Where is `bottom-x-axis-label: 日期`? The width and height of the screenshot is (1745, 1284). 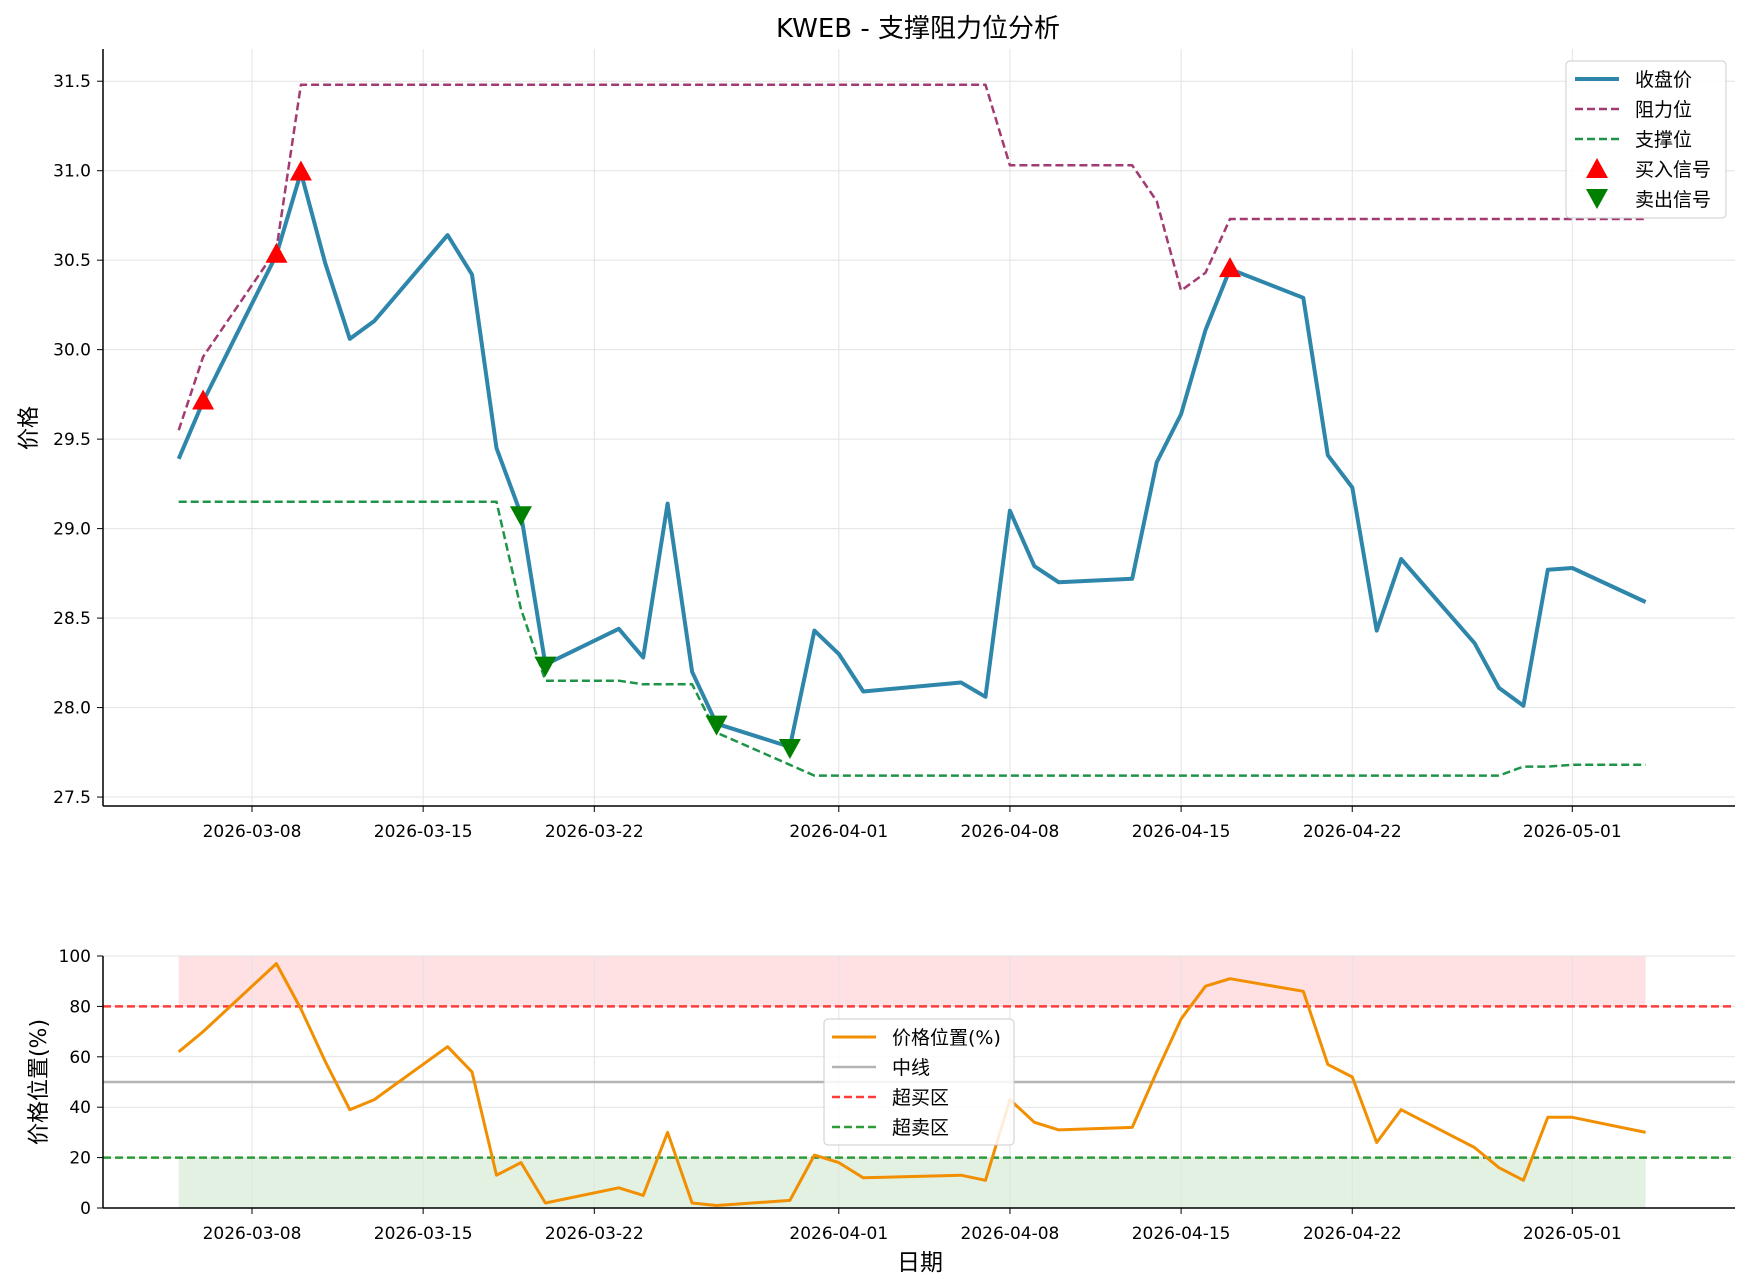 bottom-x-axis-label: 日期 is located at coordinates (920, 1263).